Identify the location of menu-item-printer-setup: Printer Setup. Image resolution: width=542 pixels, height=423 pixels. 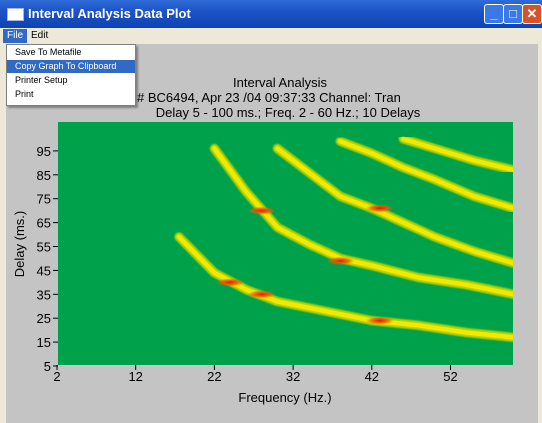
(41, 80).